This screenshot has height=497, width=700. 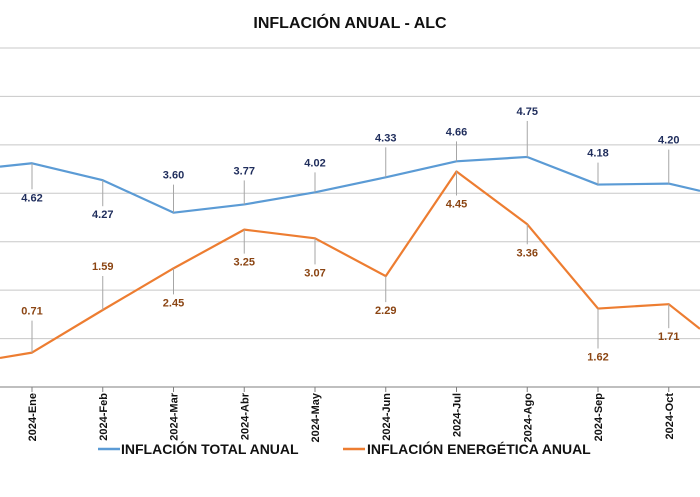 I want to click on x-tick-label: 2024-Mar, so click(x=175, y=416).